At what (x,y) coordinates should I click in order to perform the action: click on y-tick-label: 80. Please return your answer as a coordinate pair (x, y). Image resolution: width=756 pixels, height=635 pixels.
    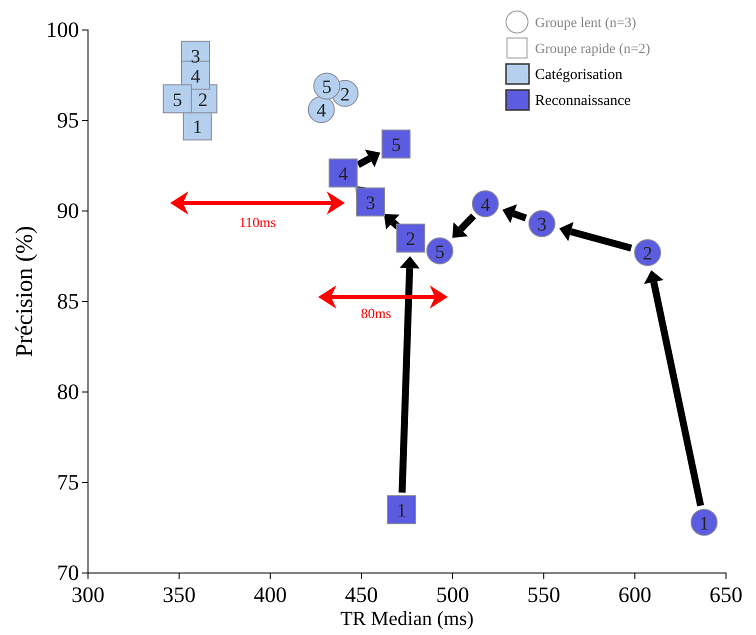
    Looking at the image, I should click on (68, 391).